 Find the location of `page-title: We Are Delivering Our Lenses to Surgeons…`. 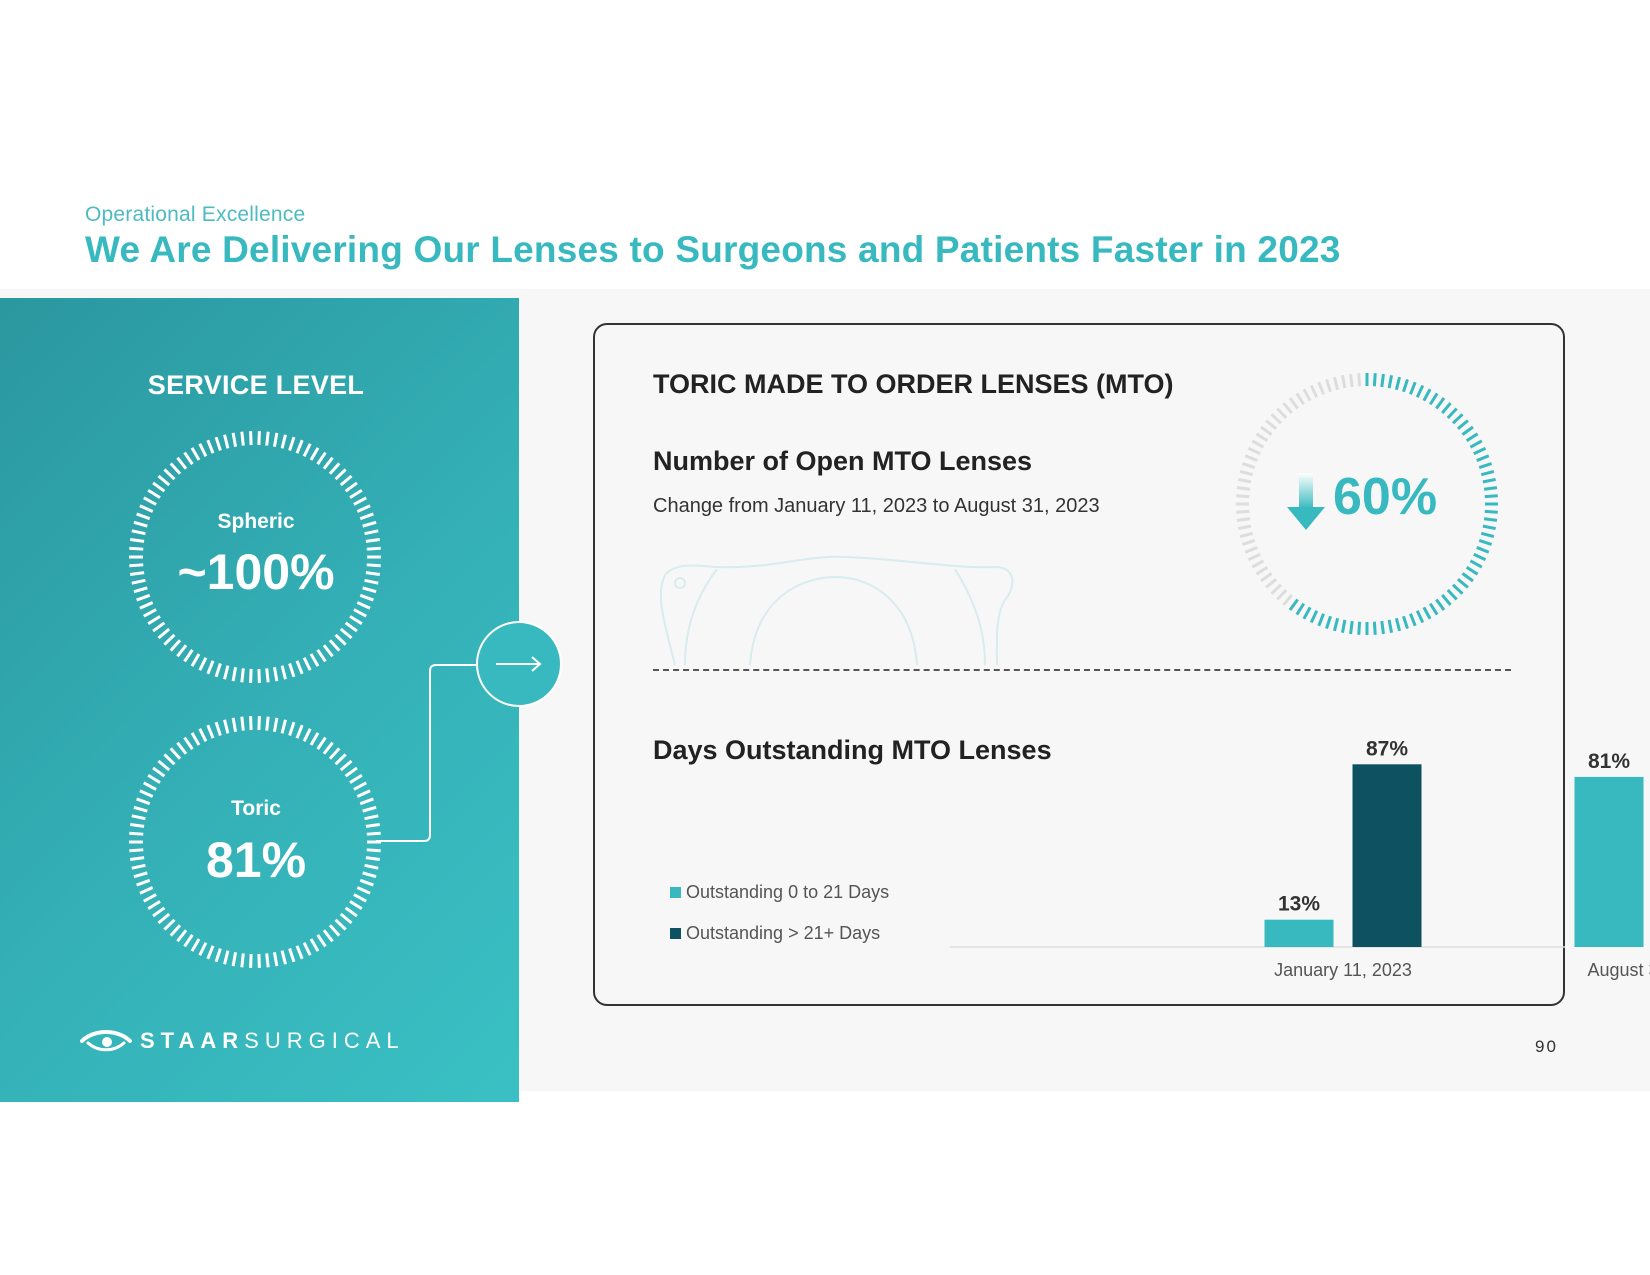

page-title: We Are Delivering Our Lenses to Surgeons… is located at coordinates (713, 249).